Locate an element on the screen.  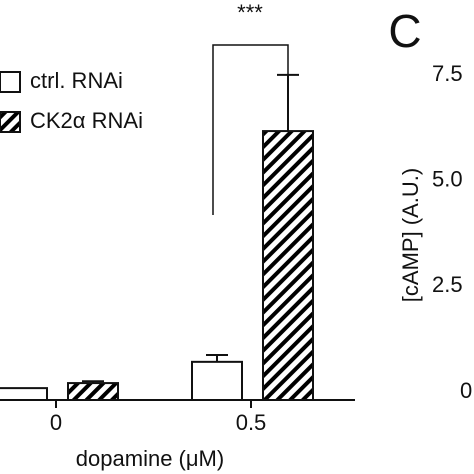
x-tick-label: 0.5 is located at coordinates (251, 422).